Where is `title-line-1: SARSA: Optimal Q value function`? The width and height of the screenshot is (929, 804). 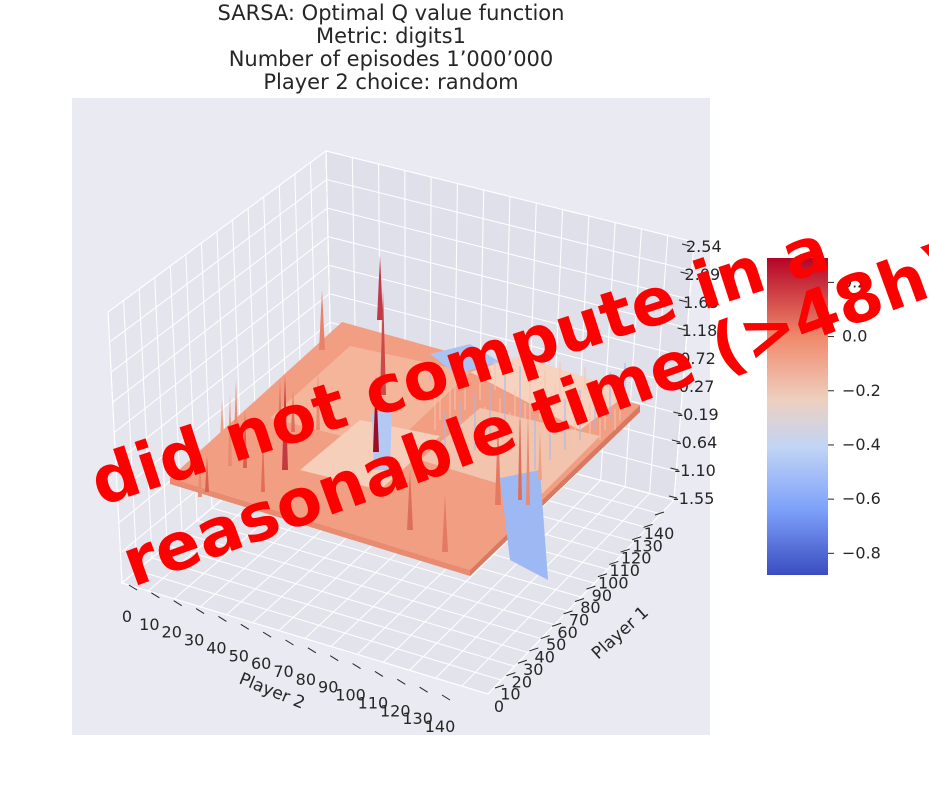 title-line-1: SARSA: Optimal Q value function is located at coordinates (391, 13).